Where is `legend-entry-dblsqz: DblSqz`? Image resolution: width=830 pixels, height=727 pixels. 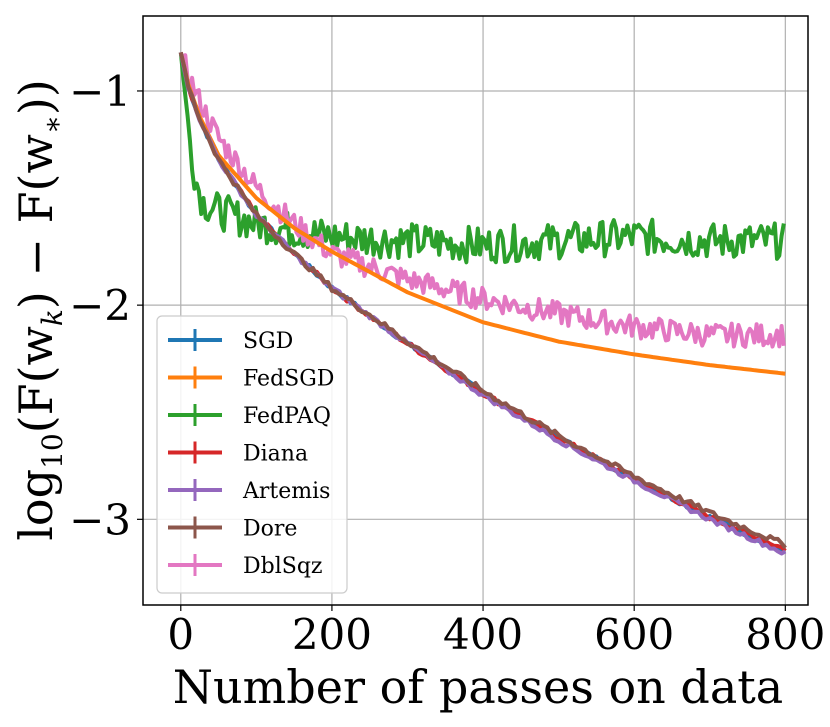 legend-entry-dblsqz: DblSqz is located at coordinates (245, 566).